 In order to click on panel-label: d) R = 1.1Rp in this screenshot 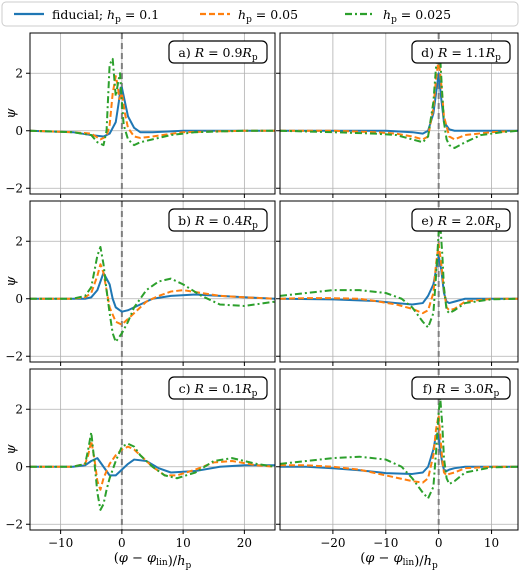, I will do `click(461, 52)`.